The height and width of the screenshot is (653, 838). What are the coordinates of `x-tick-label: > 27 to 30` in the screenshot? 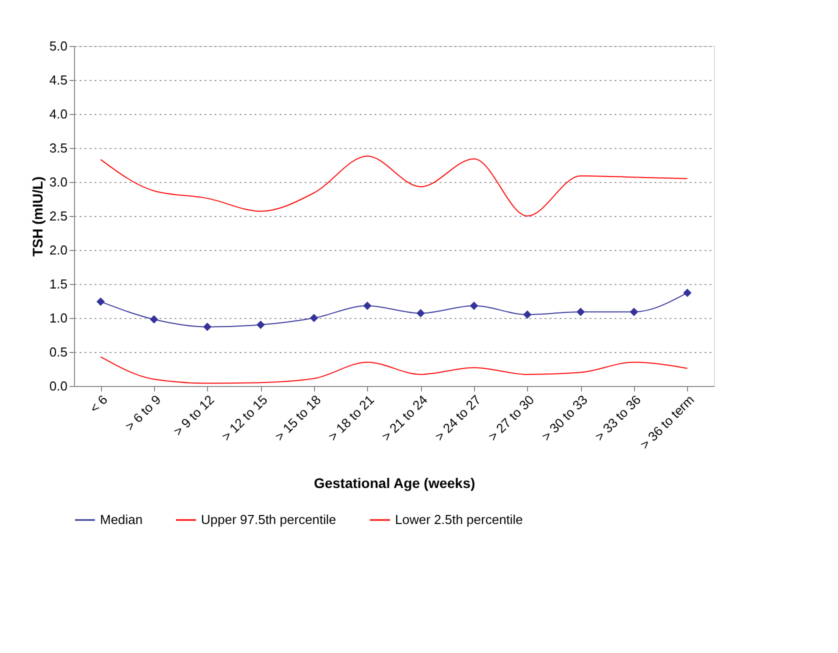 It's located at (511, 418).